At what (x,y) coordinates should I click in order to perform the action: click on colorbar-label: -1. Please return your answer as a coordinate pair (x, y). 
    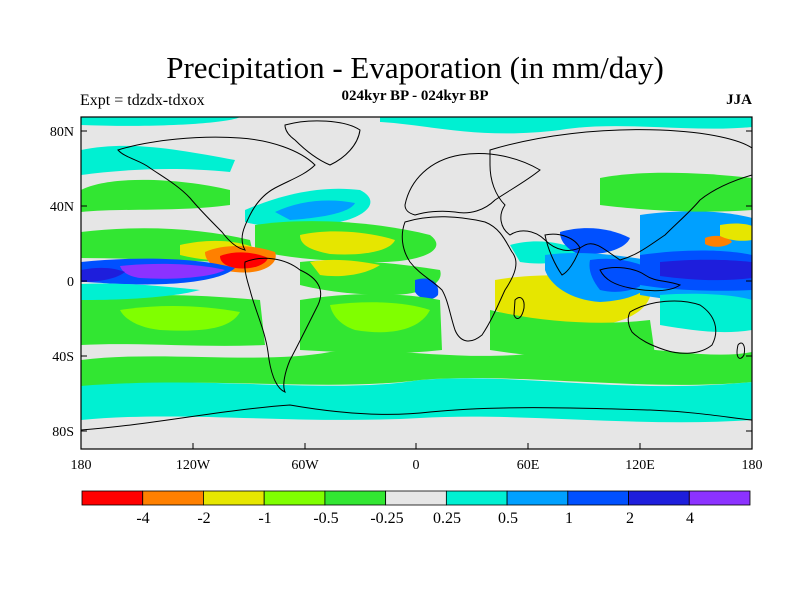
    Looking at the image, I should click on (264, 518).